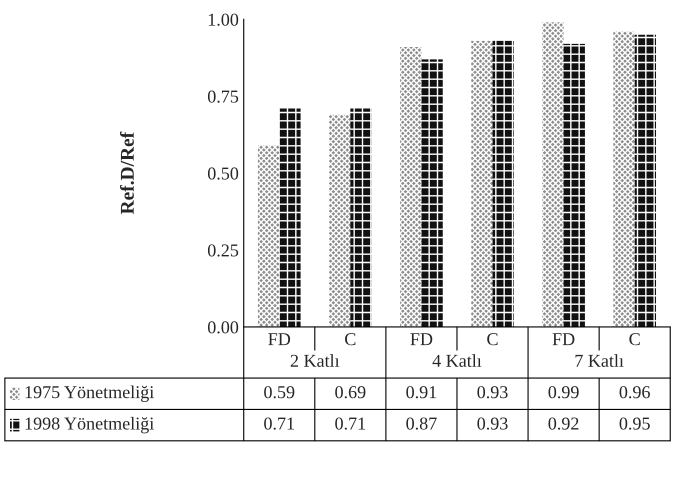 This screenshot has width=677, height=483. Describe the element at coordinates (635, 392) in the screenshot. I see `data-label: 0.96` at that location.